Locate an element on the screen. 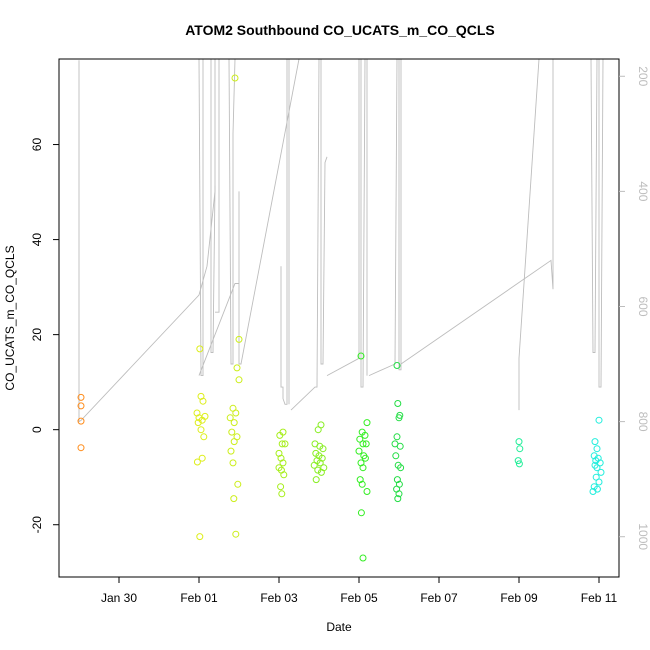 The height and width of the screenshot is (650, 650). x-tick-label: Feb 07 is located at coordinates (439, 598).